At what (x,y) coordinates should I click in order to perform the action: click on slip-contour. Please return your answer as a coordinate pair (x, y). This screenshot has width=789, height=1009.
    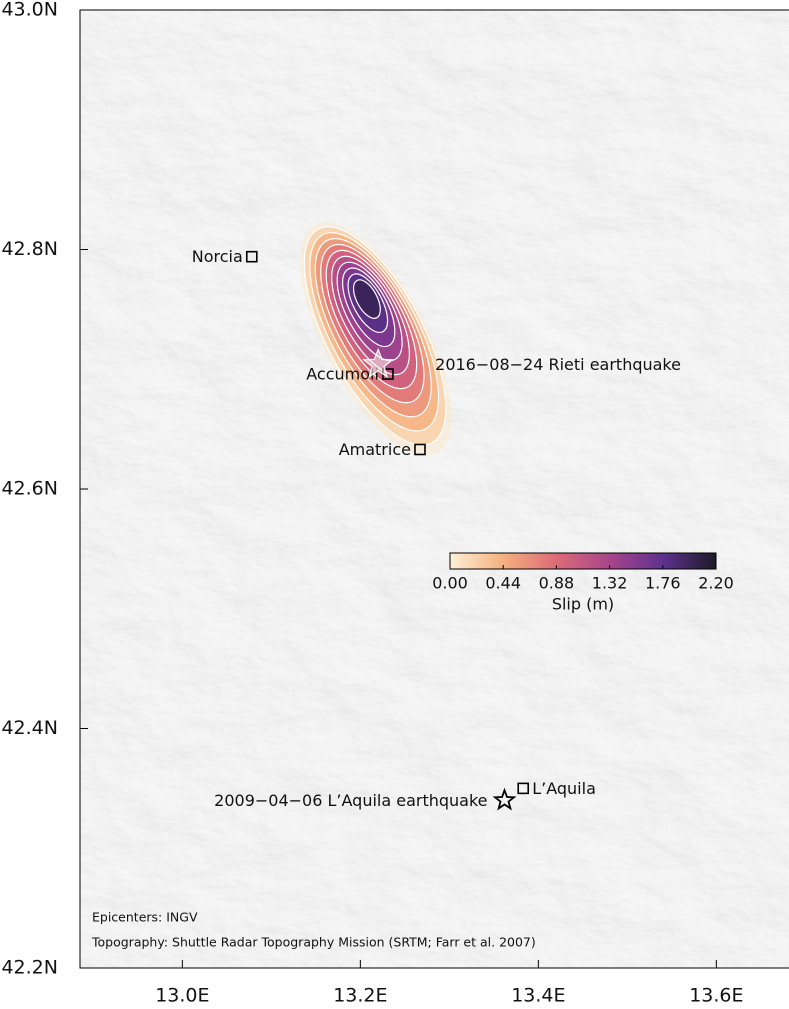
    Looking at the image, I should click on (366, 299).